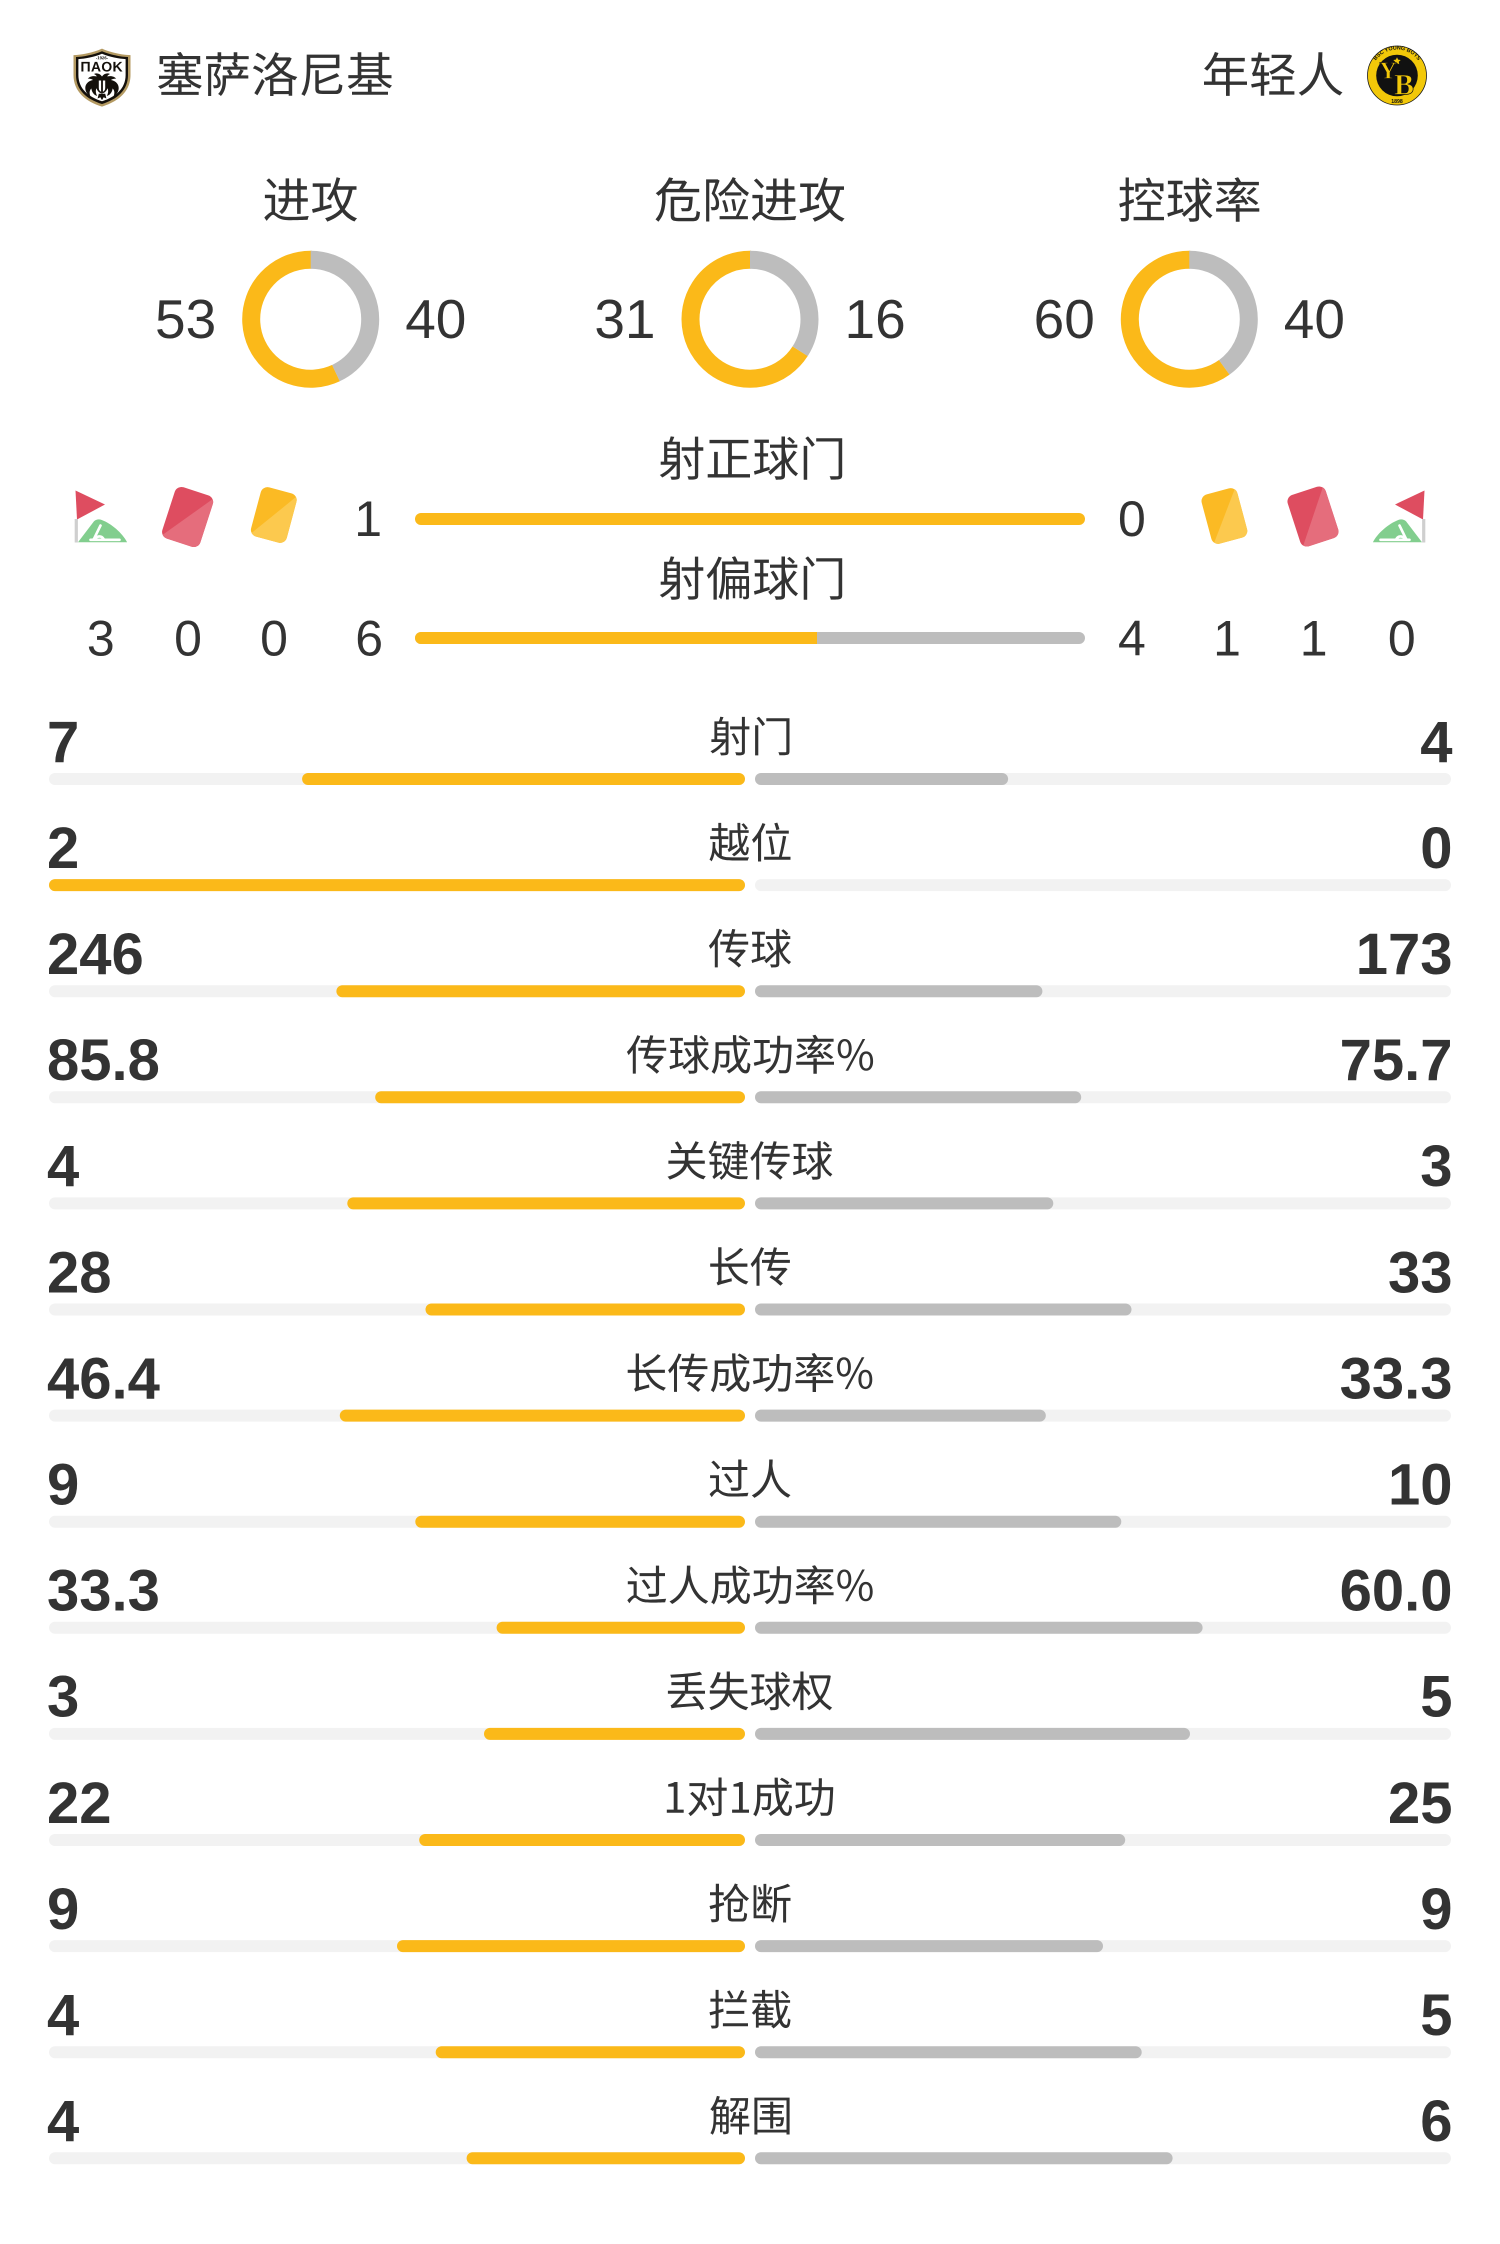 This screenshot has height=2244, width=1500. Describe the element at coordinates (875, 319) in the screenshot. I see `svg-text: 16` at that location.